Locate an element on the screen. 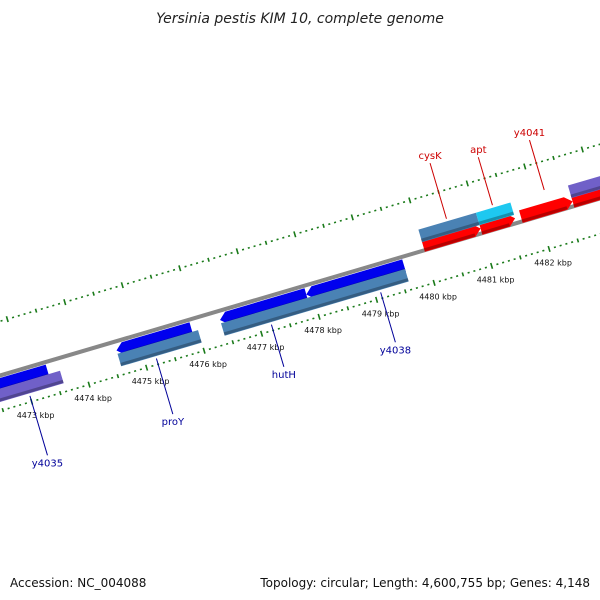 Image resolution: width=600 pixels, height=600 pixels. tick-label: 4474 kbp is located at coordinates (93, 398).